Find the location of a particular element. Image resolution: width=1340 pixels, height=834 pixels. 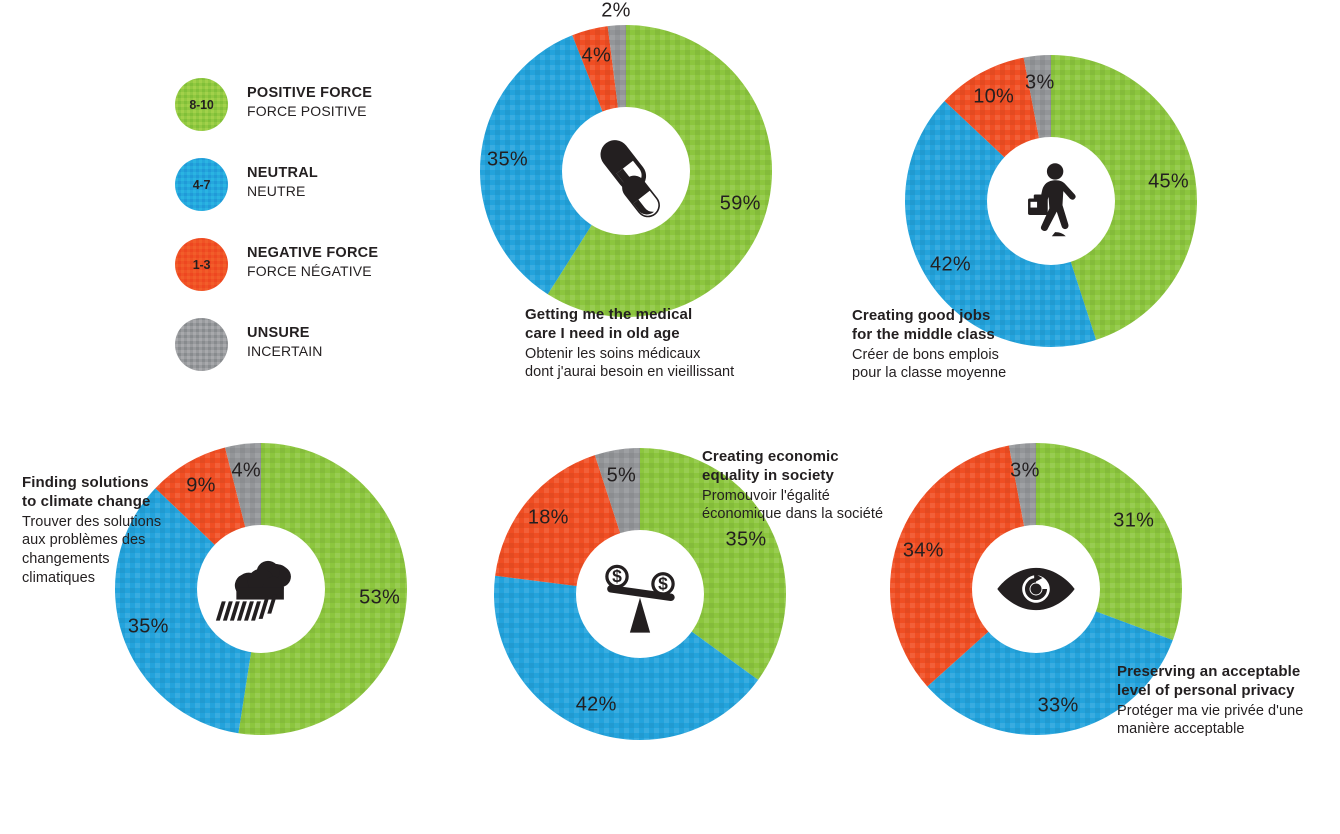

legend-label-en-unsure: UNSURE is located at coordinates (278, 333).